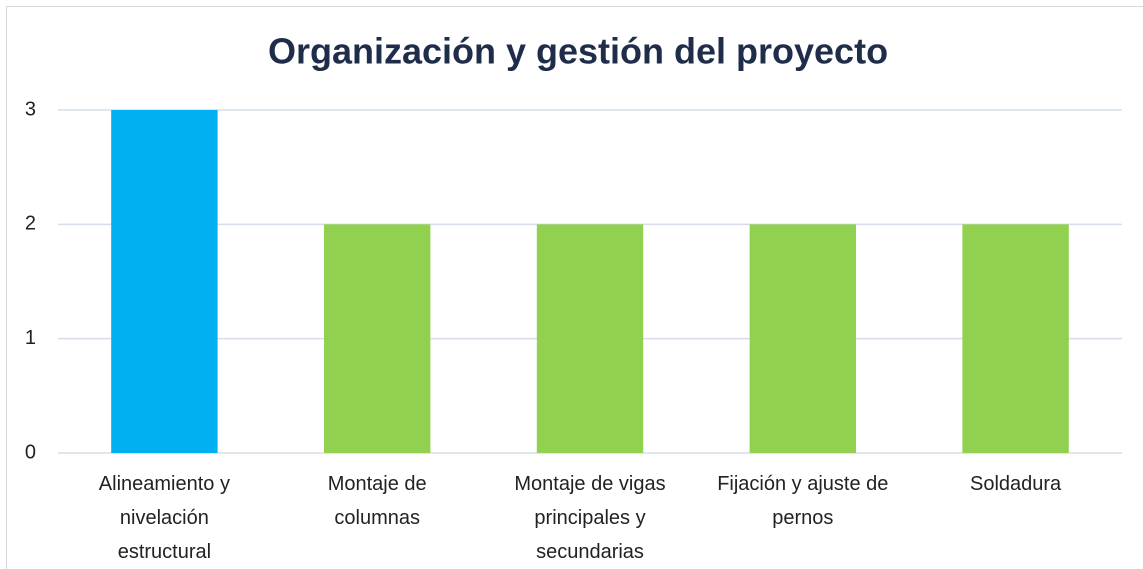 The height and width of the screenshot is (569, 1143). What do you see at coordinates (30, 338) in the screenshot?
I see `y-tick-label: 1` at bounding box center [30, 338].